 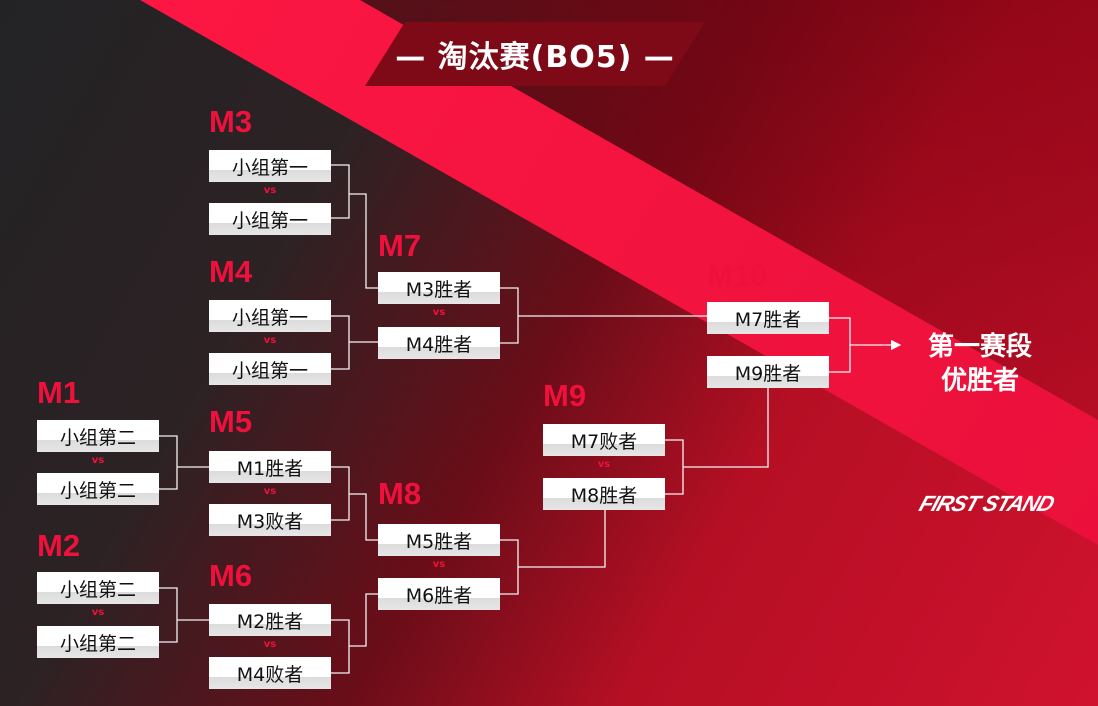 I want to click on connector-m6-m8, so click(x=354, y=633).